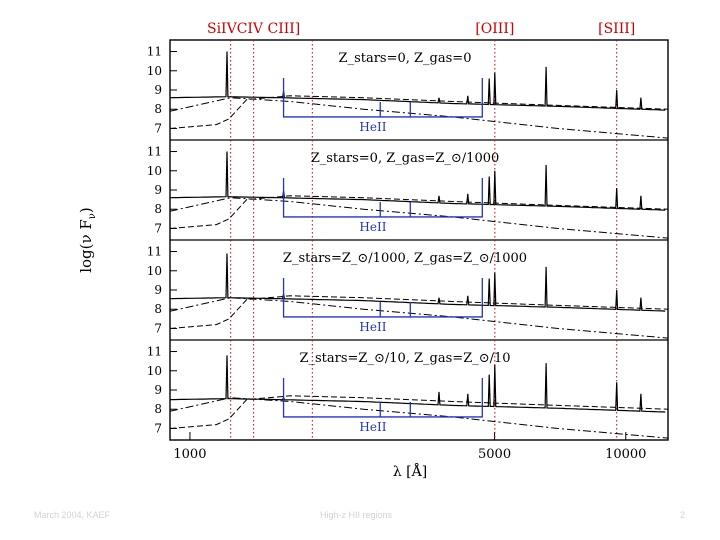  What do you see at coordinates (72, 515) in the screenshot?
I see `footer-date: March 2004, KAEF` at bounding box center [72, 515].